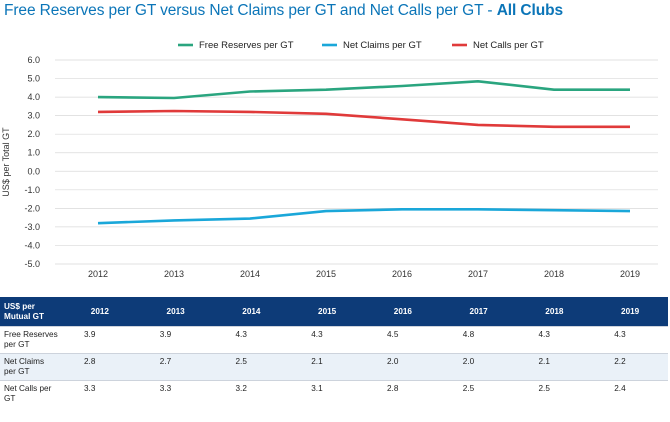 The width and height of the screenshot is (670, 422). What do you see at coordinates (402, 274) in the screenshot?
I see `x-tick-label: 2016` at bounding box center [402, 274].